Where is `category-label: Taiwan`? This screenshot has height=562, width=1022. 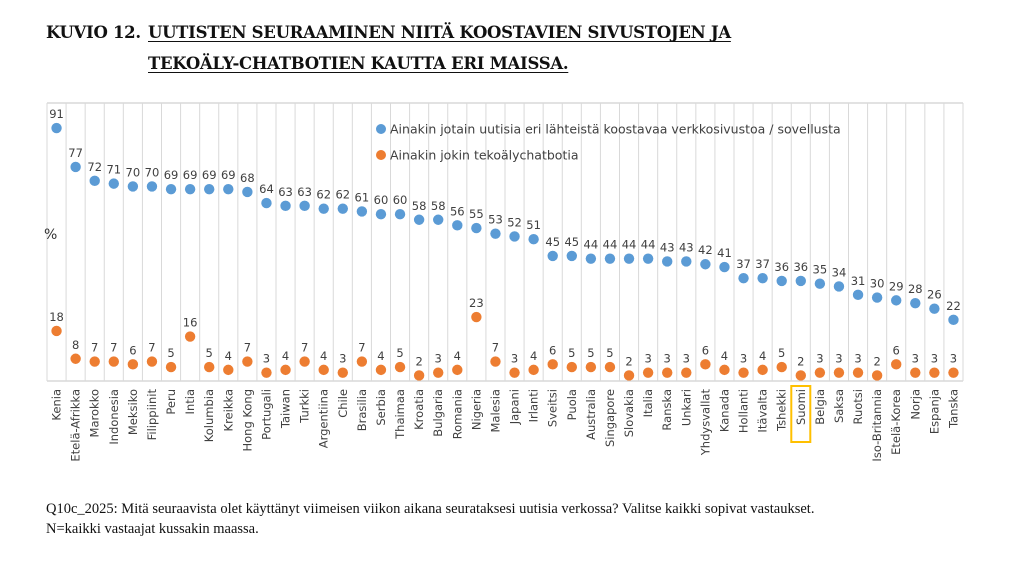 category-label: Taiwan is located at coordinates (286, 409).